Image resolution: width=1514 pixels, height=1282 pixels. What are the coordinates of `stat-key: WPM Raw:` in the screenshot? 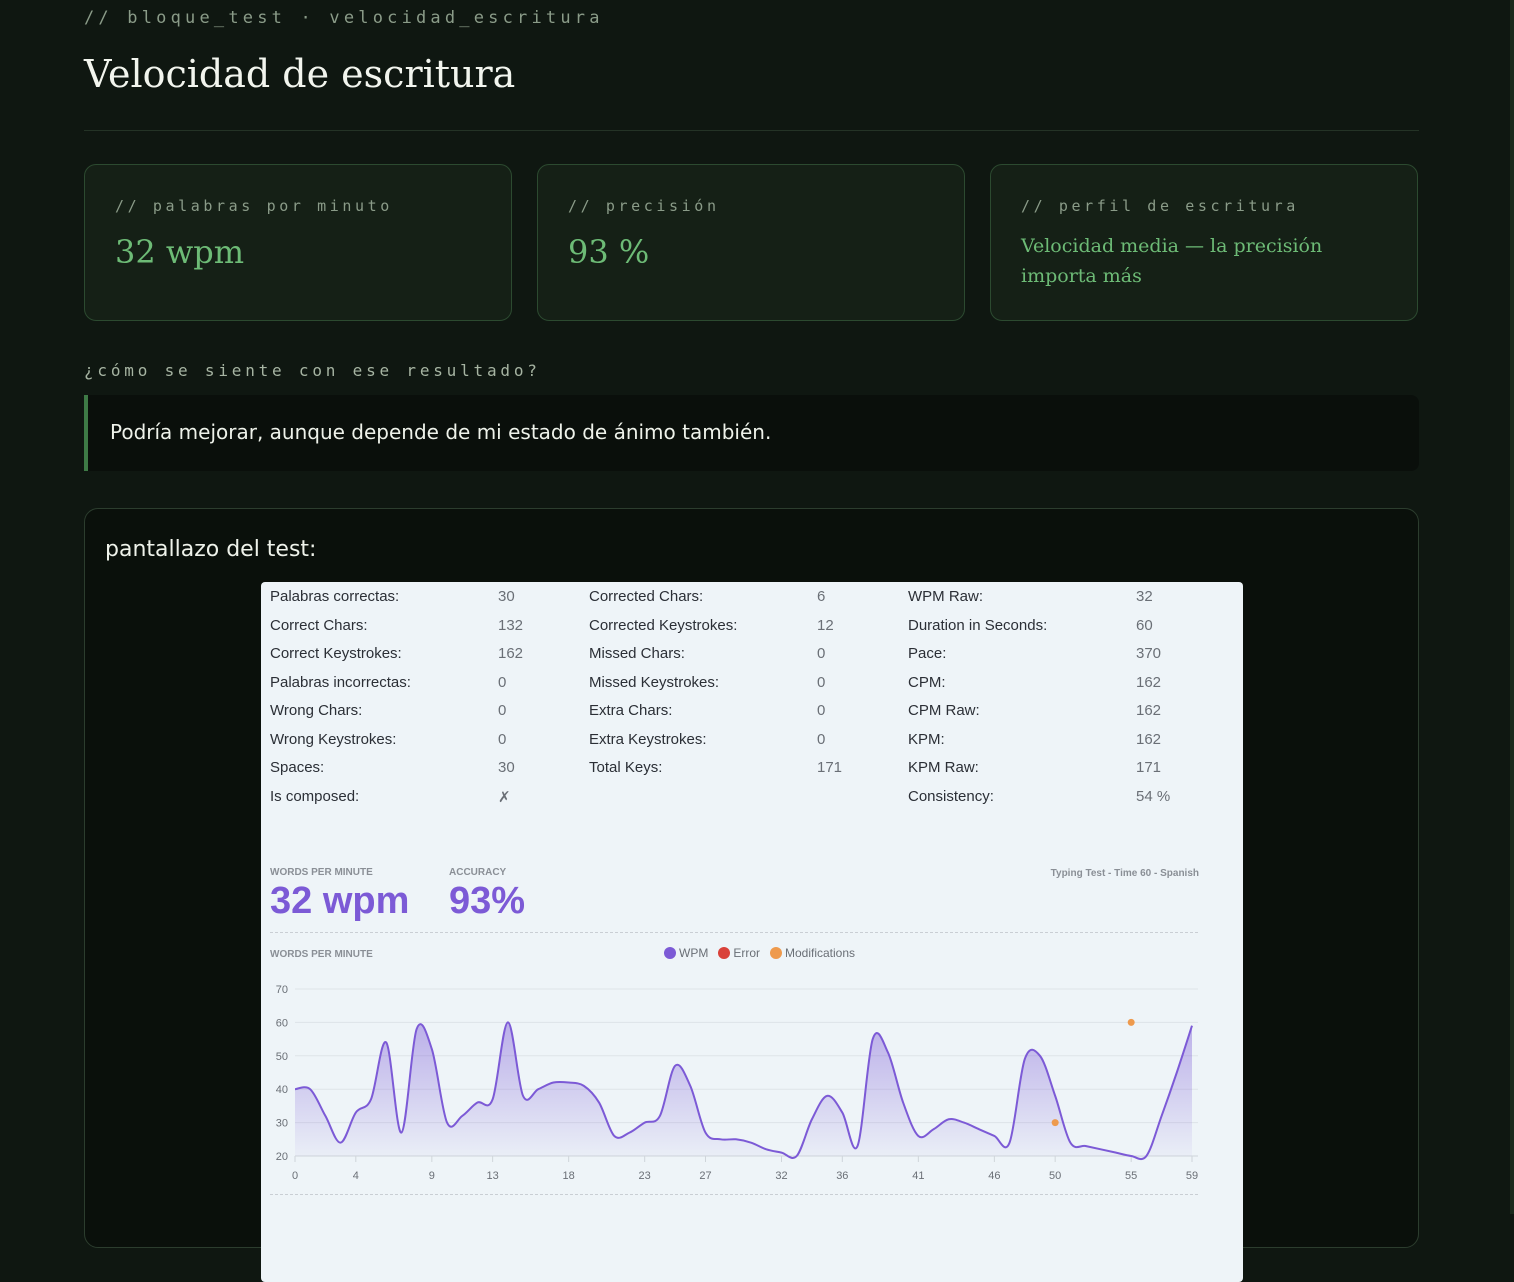 It's located at (945, 596).